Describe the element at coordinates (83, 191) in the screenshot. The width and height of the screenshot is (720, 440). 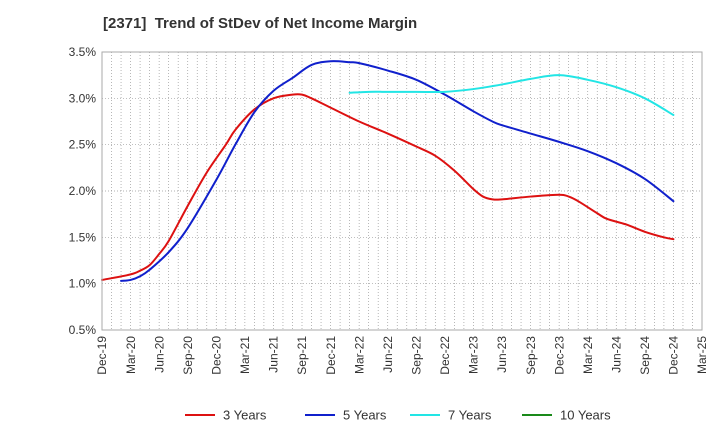
I see `y-tick-label: 2.0%` at that location.